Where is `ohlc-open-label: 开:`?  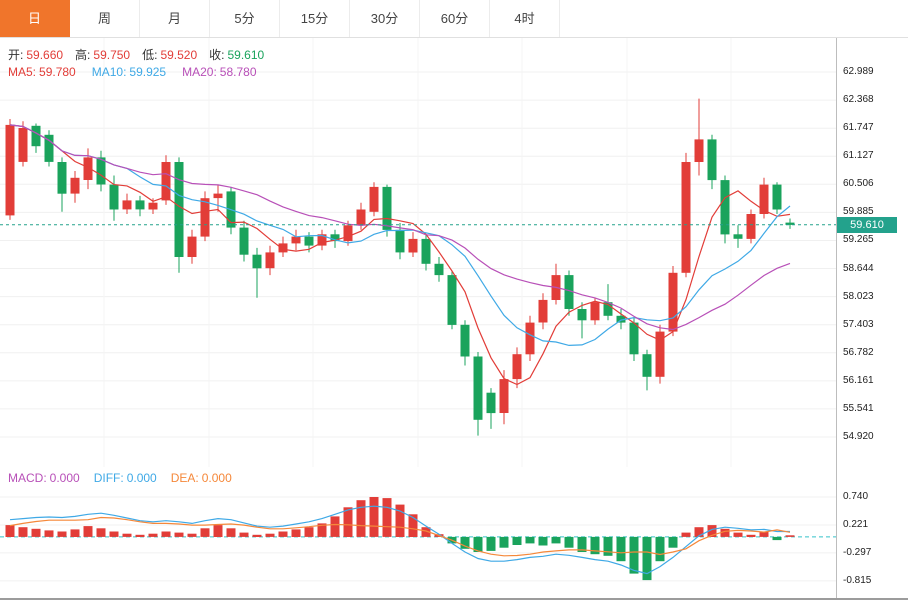
ohlc-open-label: 开: is located at coordinates (16, 55).